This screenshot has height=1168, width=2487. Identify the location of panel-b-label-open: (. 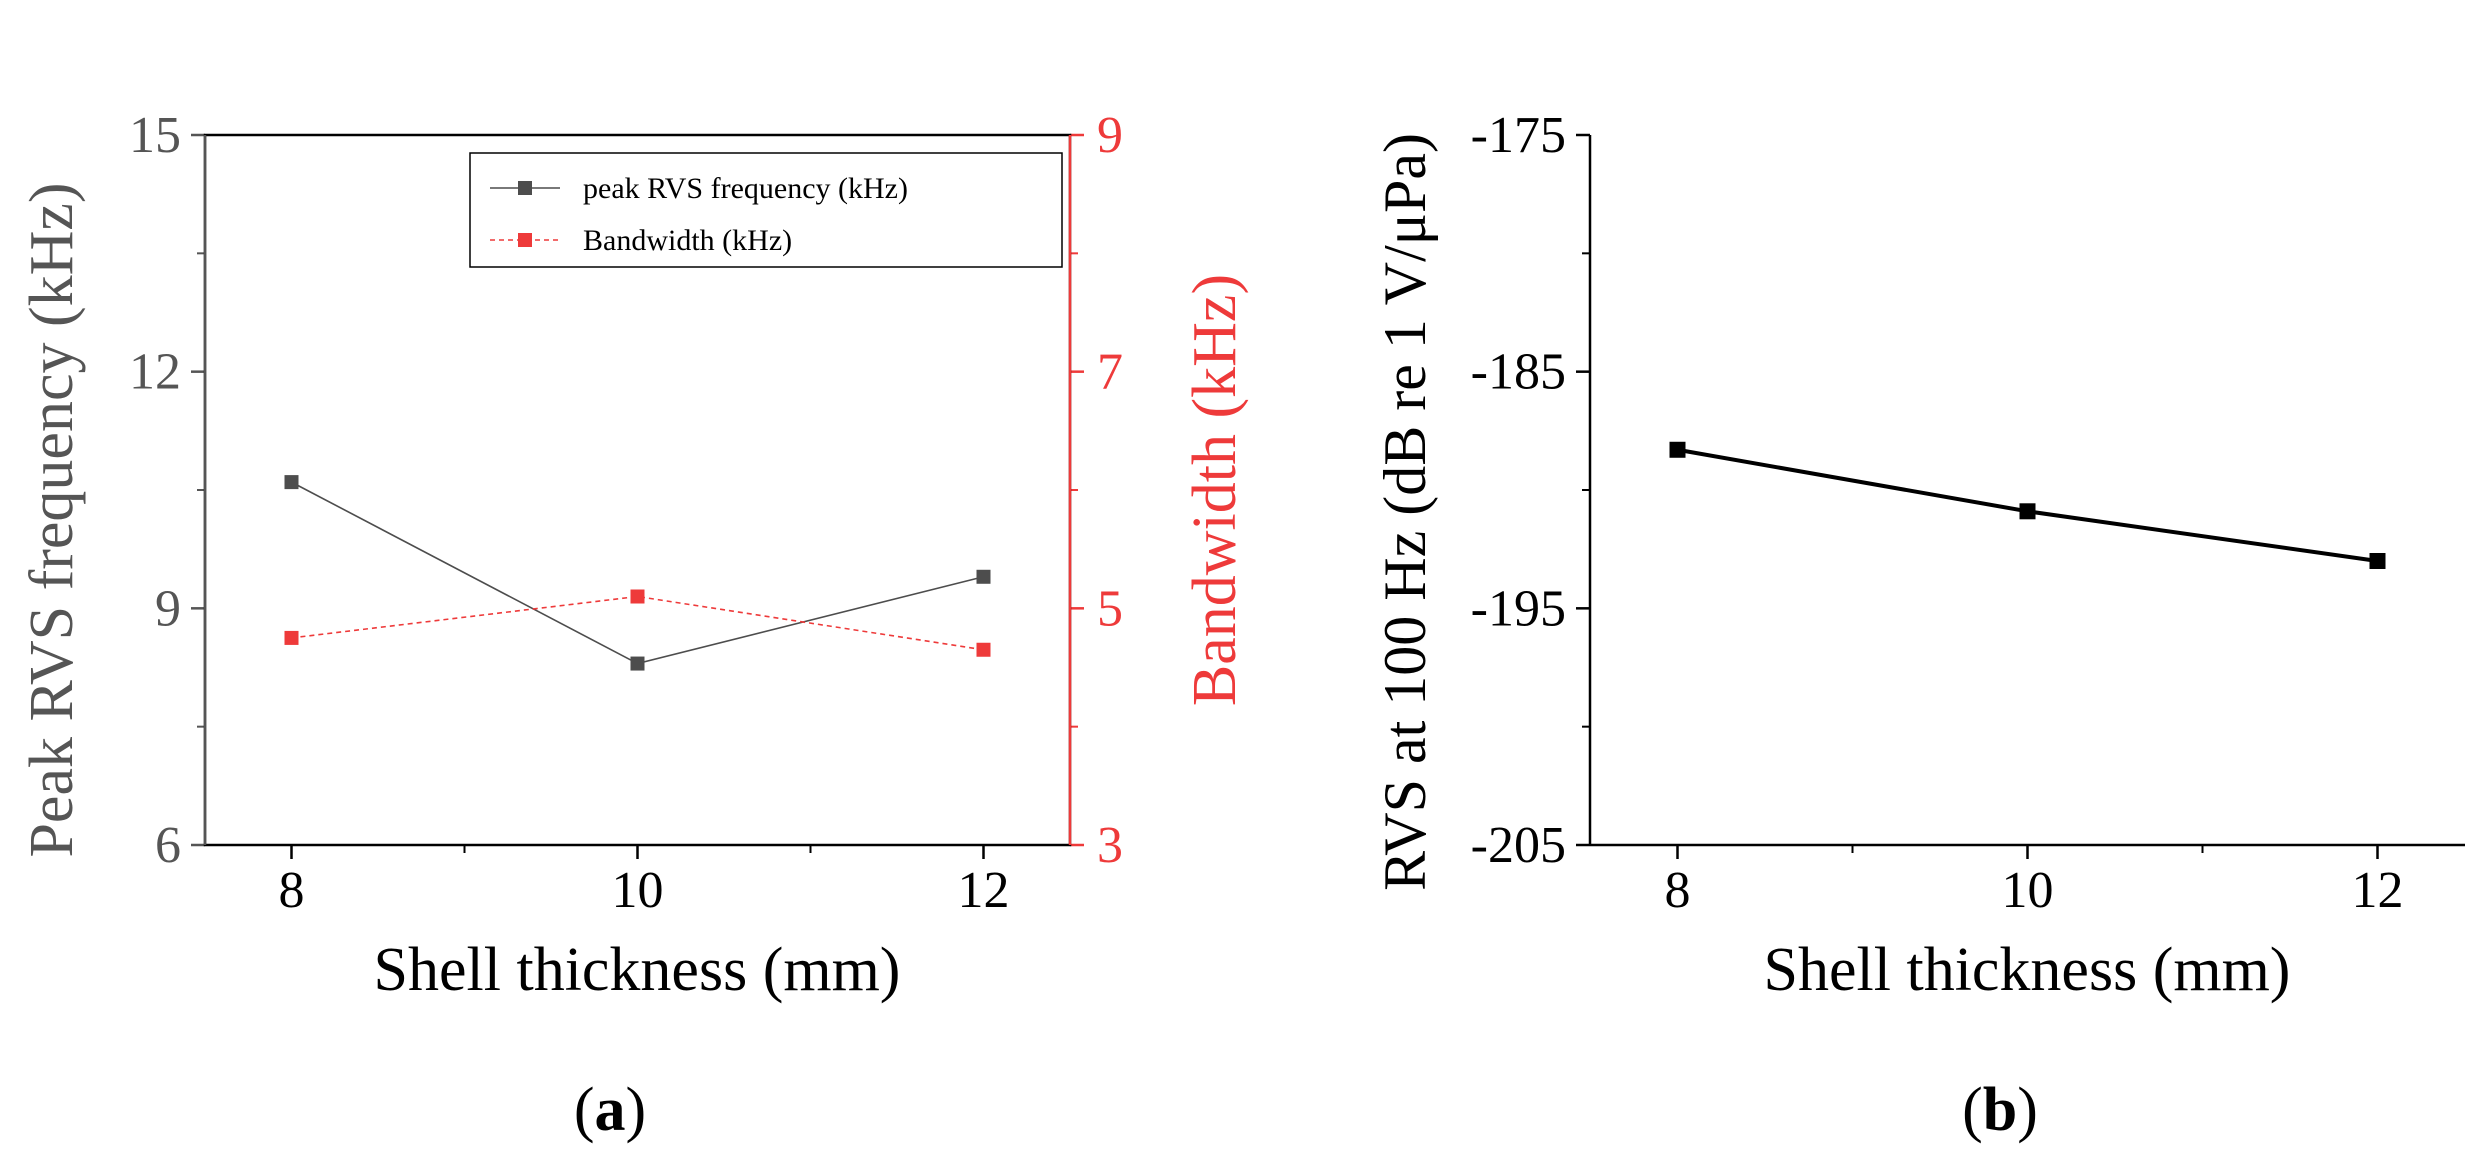
(1972, 1110).